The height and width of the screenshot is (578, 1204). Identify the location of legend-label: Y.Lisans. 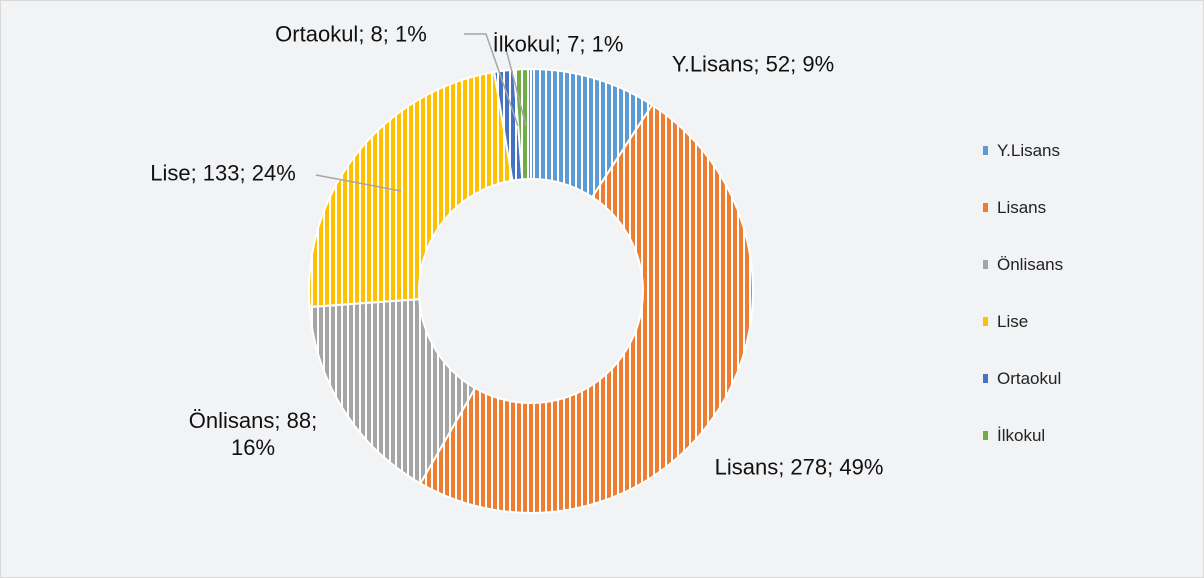
(1029, 150).